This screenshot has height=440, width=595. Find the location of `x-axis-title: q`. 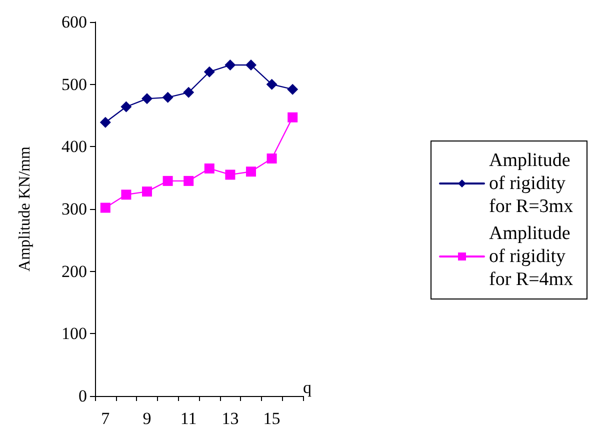

x-axis-title: q is located at coordinates (307, 387).